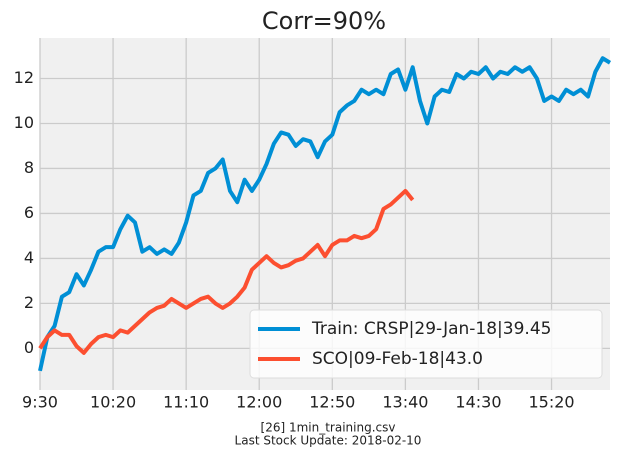  I want to click on y-tick-label: 12, so click(24, 77).